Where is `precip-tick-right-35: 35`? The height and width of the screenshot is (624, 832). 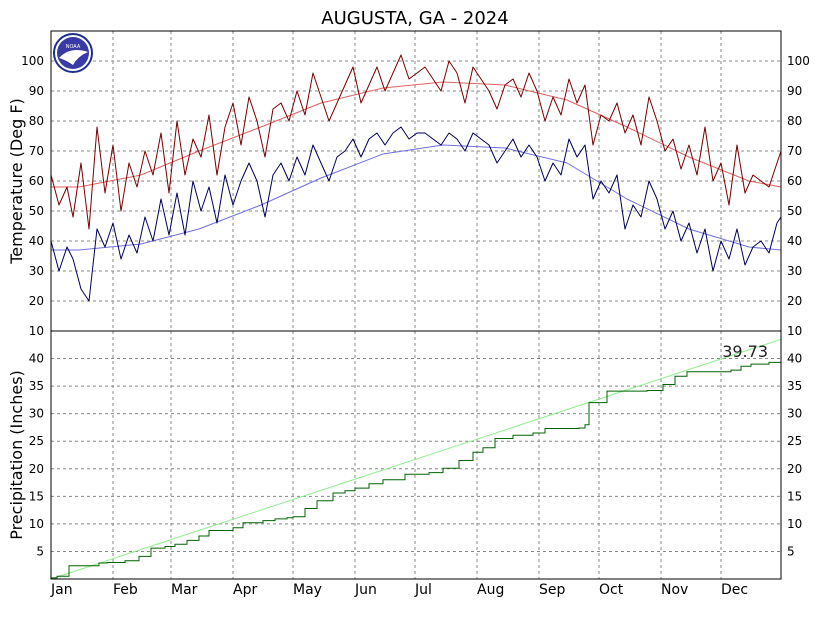 precip-tick-right-35: 35 is located at coordinates (794, 386).